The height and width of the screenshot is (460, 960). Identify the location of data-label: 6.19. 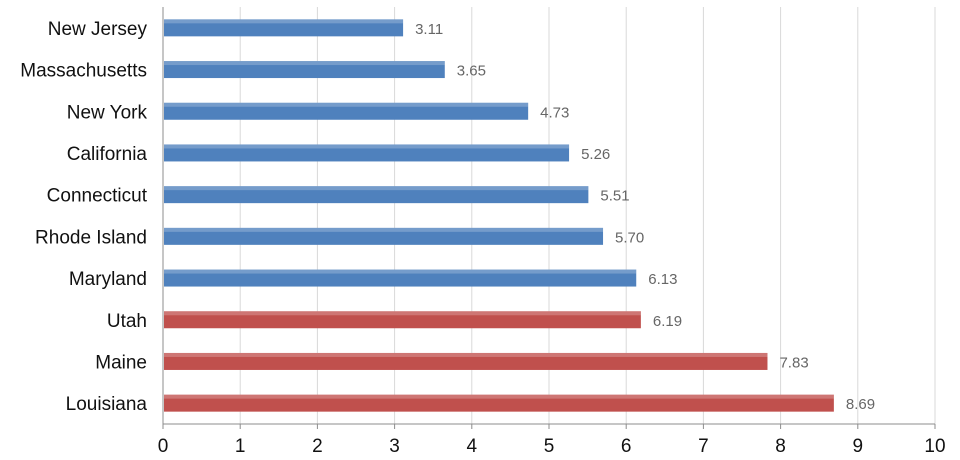
(667, 321).